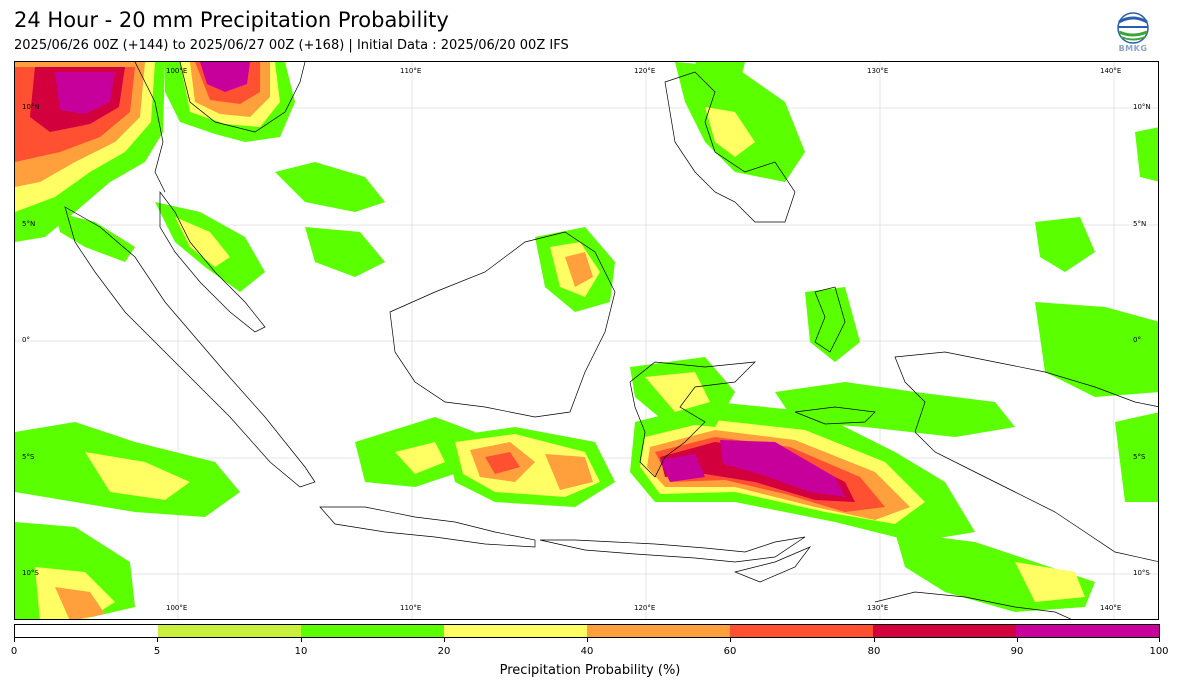  Describe the element at coordinates (26, 340) in the screenshot. I see `lat-label-left-0: 0°` at that location.